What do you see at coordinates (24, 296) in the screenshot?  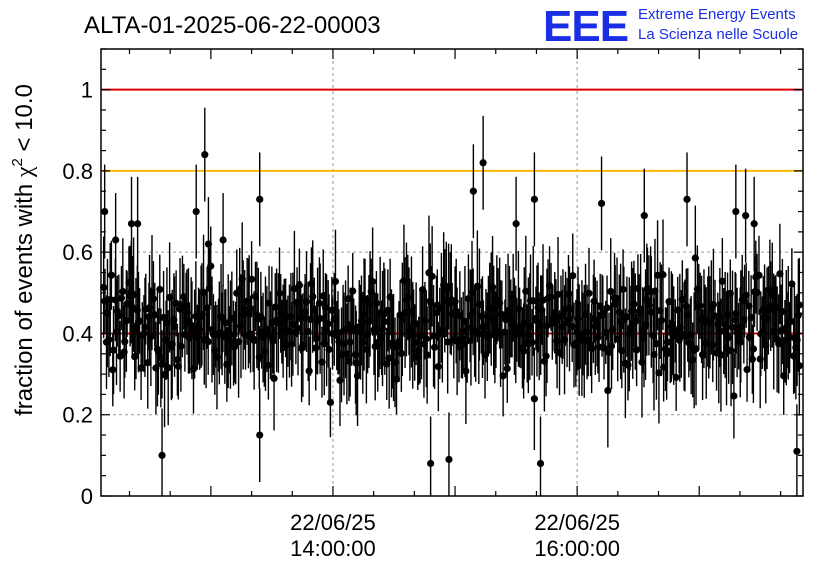 I see `y-axis-label-main: fraction of events with` at bounding box center [24, 296].